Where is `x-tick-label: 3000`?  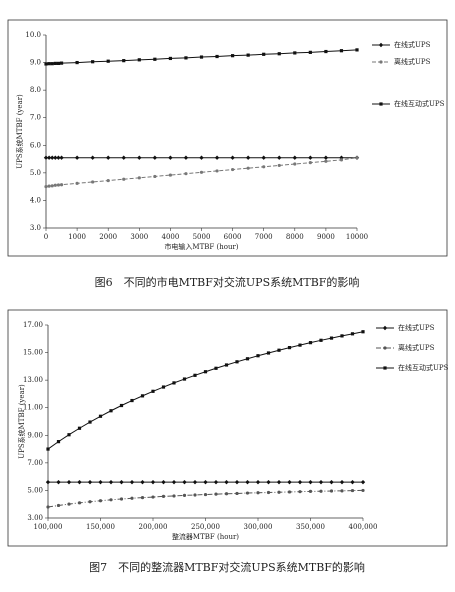
x-tick-label: 3000 is located at coordinates (139, 237).